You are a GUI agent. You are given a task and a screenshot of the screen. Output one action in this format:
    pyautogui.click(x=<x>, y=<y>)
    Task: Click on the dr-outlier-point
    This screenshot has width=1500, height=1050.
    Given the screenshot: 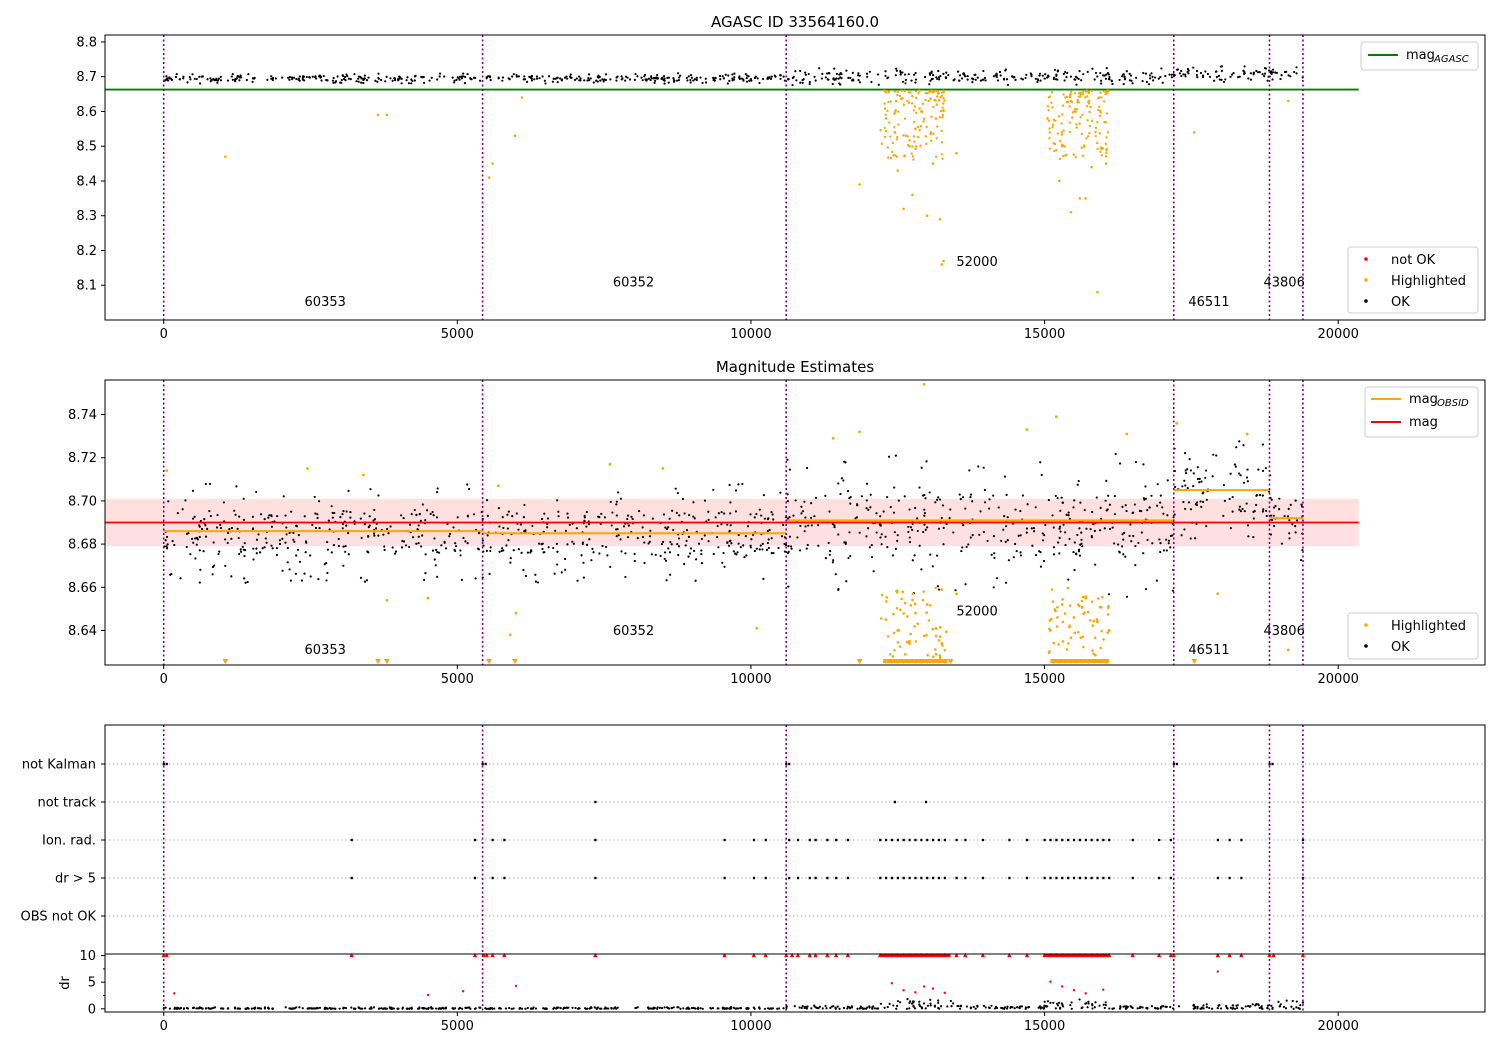 What is the action you would take?
    pyautogui.click(x=1062, y=986)
    